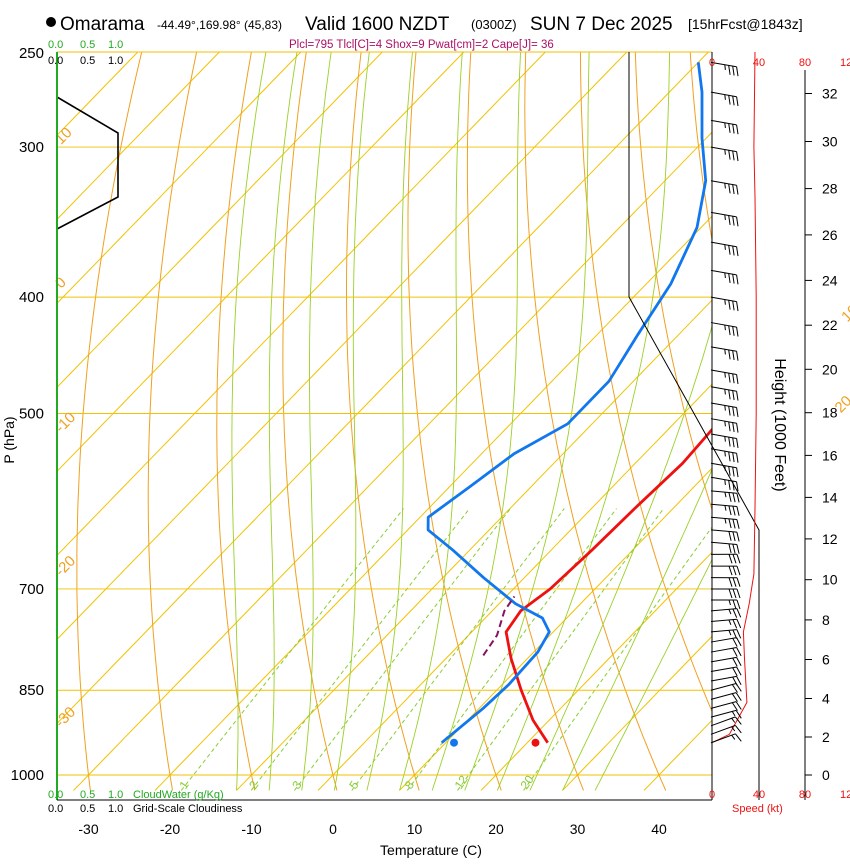  Describe the element at coordinates (87, 45) in the screenshot. I see `cloud-scale-top-green-1: 0.5` at that location.